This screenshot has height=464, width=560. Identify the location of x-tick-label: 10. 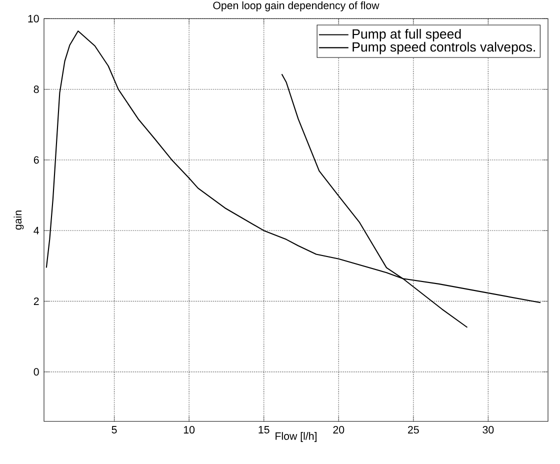
(189, 430).